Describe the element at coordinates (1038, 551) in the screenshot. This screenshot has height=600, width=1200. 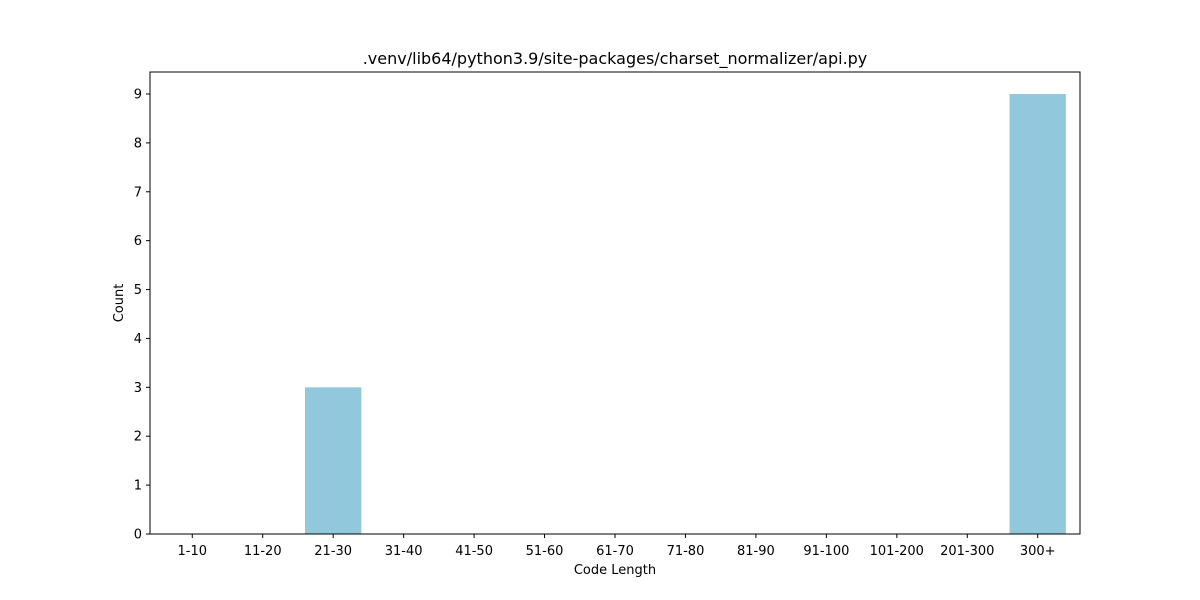
I see `x-tick-label: 300+` at that location.